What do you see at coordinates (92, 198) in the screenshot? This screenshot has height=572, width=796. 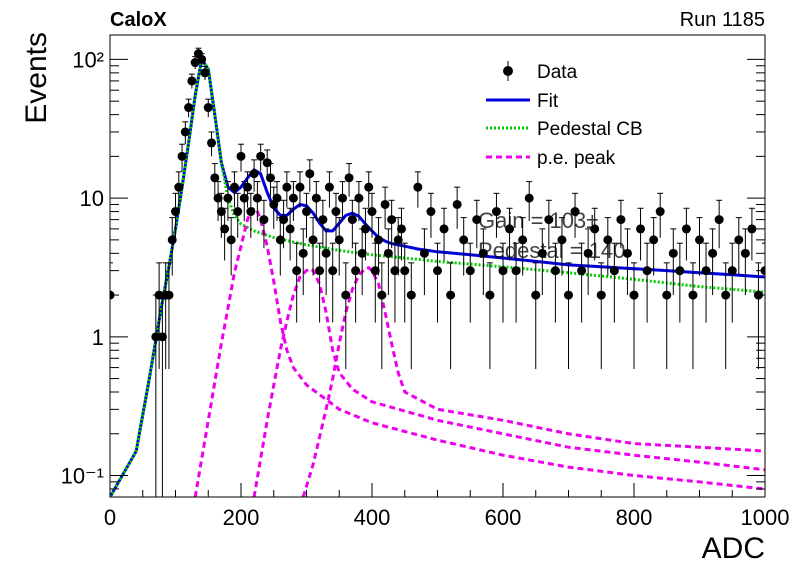 I see `y-tick-label: 10` at bounding box center [92, 198].